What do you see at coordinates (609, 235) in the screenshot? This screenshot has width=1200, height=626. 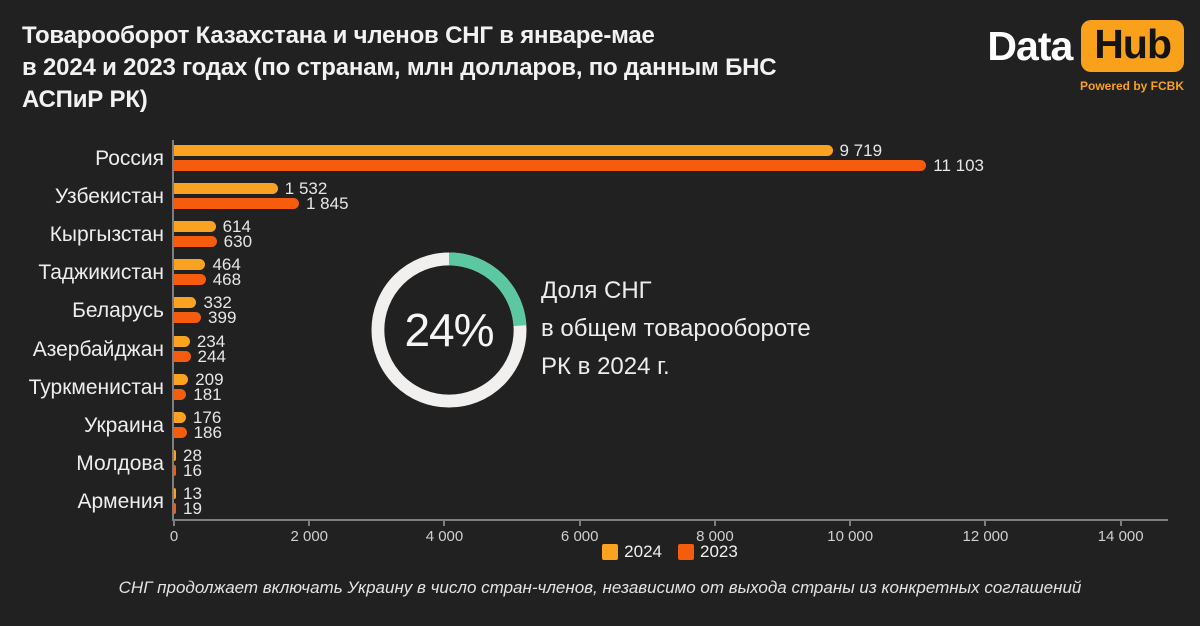 I see `bar-row: Кыргызстан 614 630` at bounding box center [609, 235].